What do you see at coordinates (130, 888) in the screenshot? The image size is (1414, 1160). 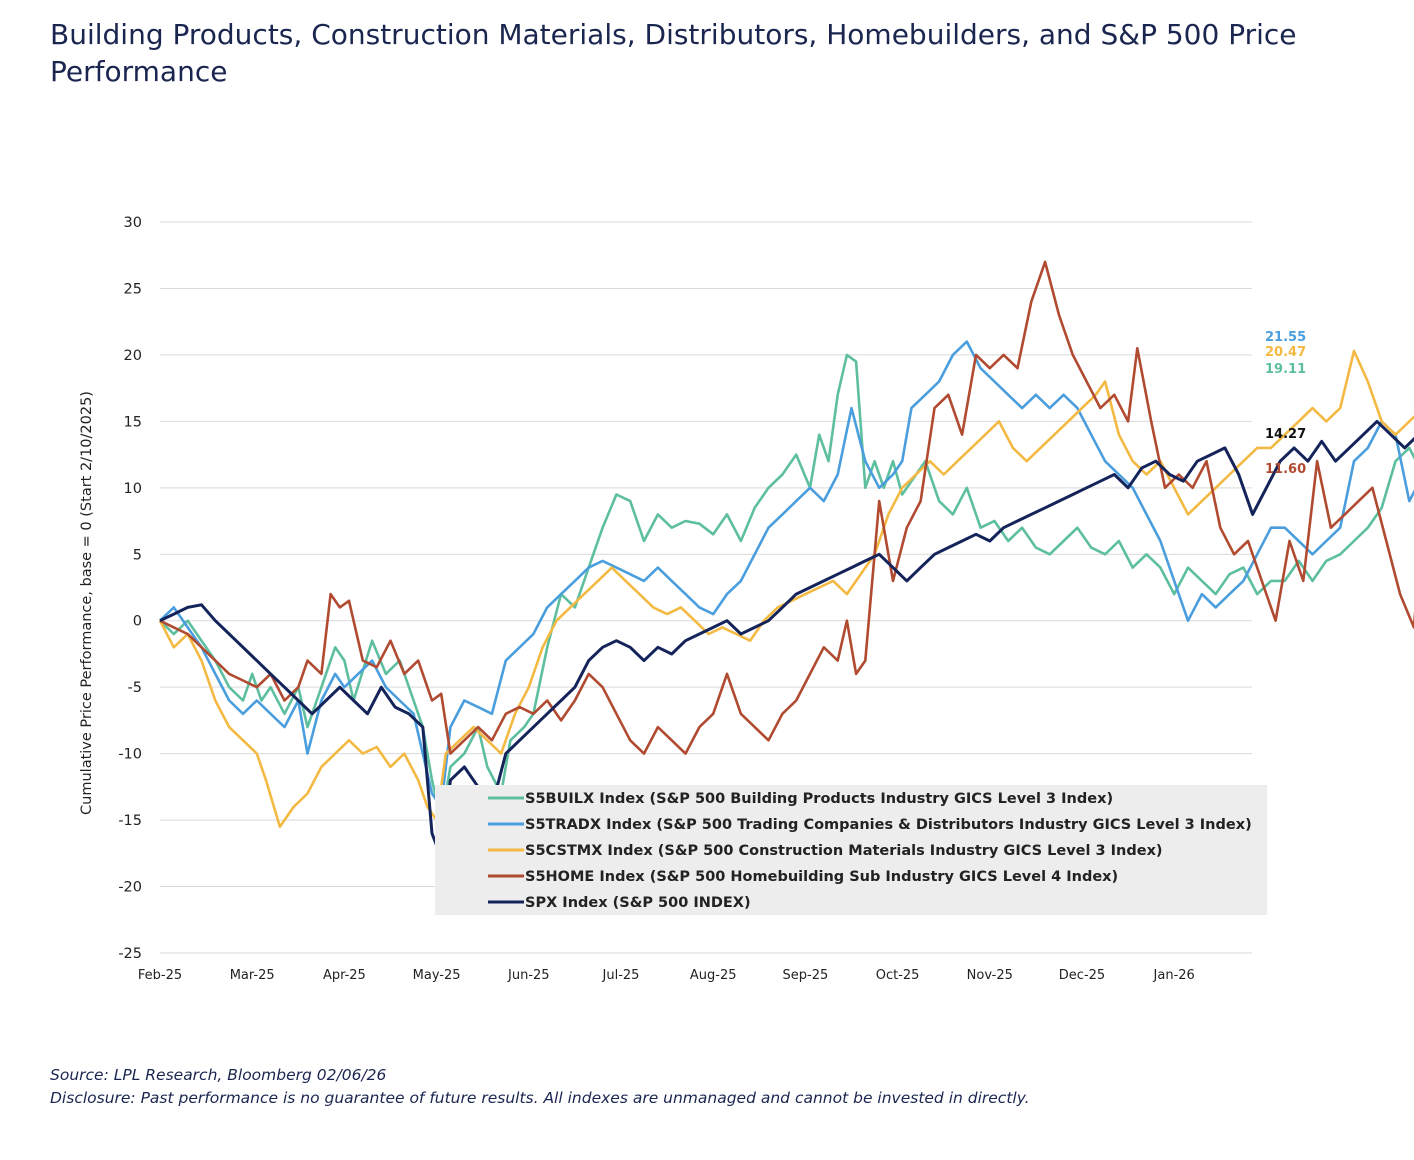 I see `y-tick-label: -20` at bounding box center [130, 888].